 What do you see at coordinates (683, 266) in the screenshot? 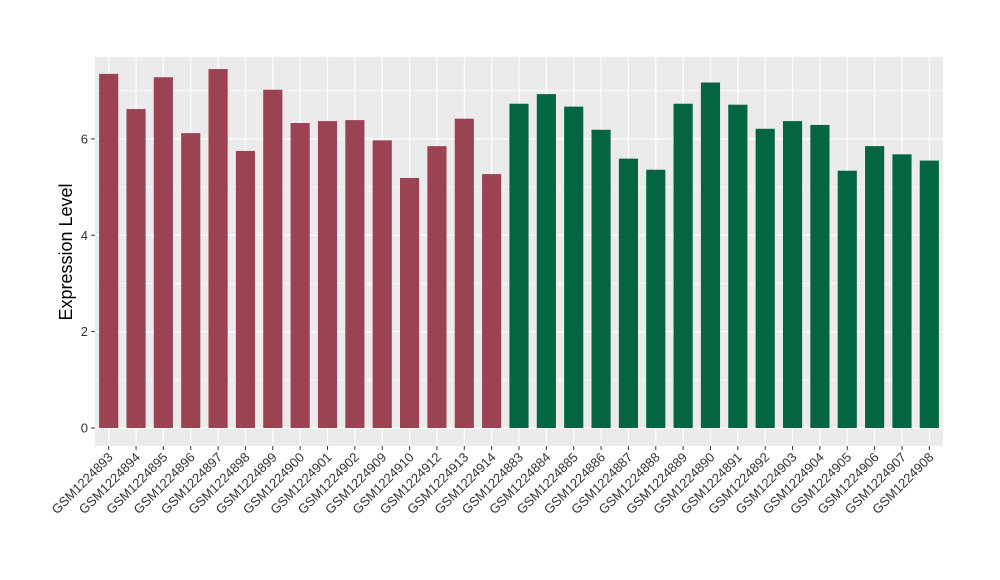
I see `bar-GSM1224889` at bounding box center [683, 266].